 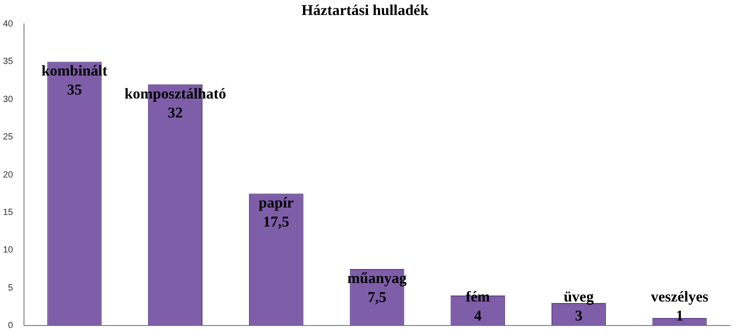 What do you see at coordinates (8, 249) in the screenshot?
I see `y-tick-label: 10` at bounding box center [8, 249].